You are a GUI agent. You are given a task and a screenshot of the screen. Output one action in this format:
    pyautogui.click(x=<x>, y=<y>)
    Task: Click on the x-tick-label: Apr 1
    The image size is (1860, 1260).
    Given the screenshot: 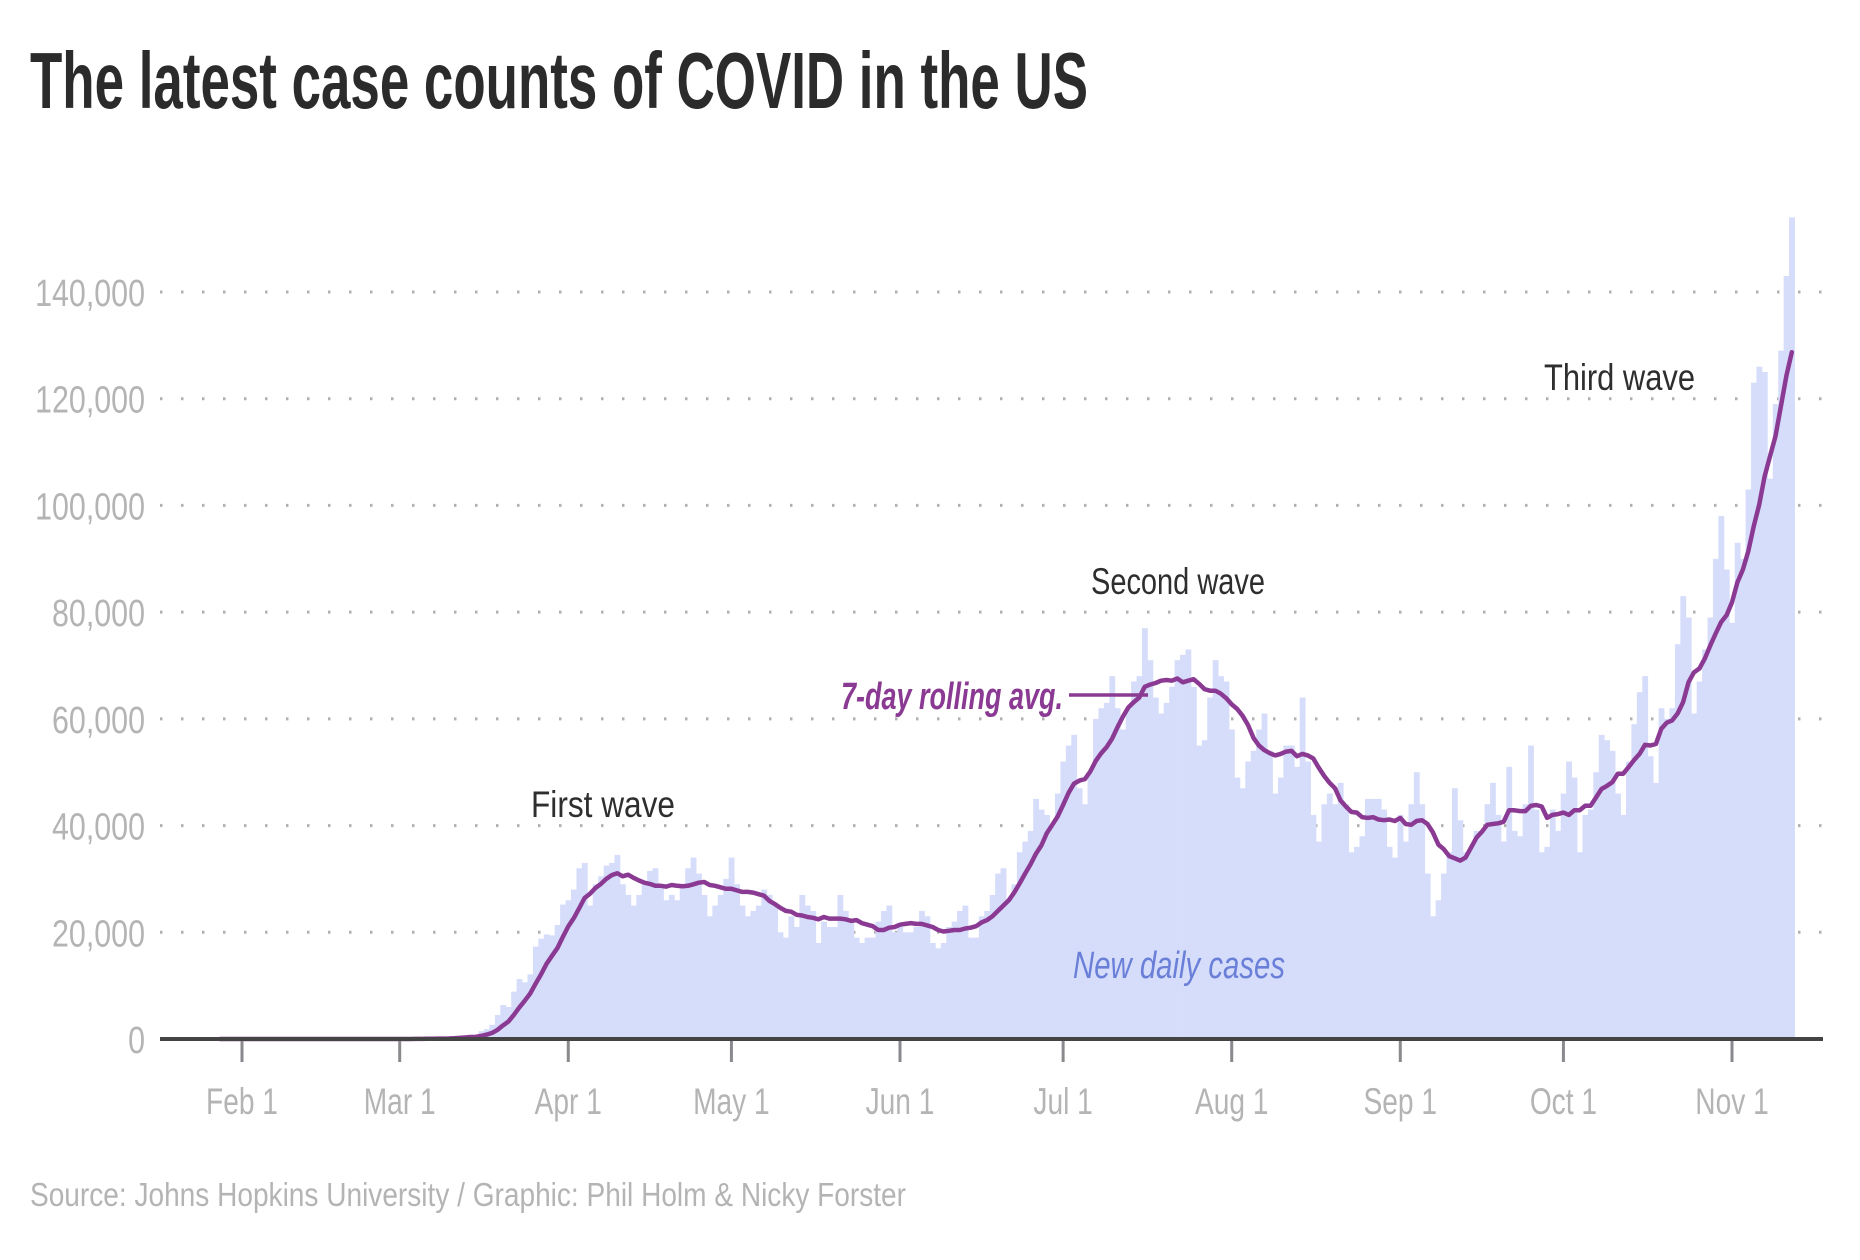 What is the action you would take?
    pyautogui.click(x=568, y=1101)
    